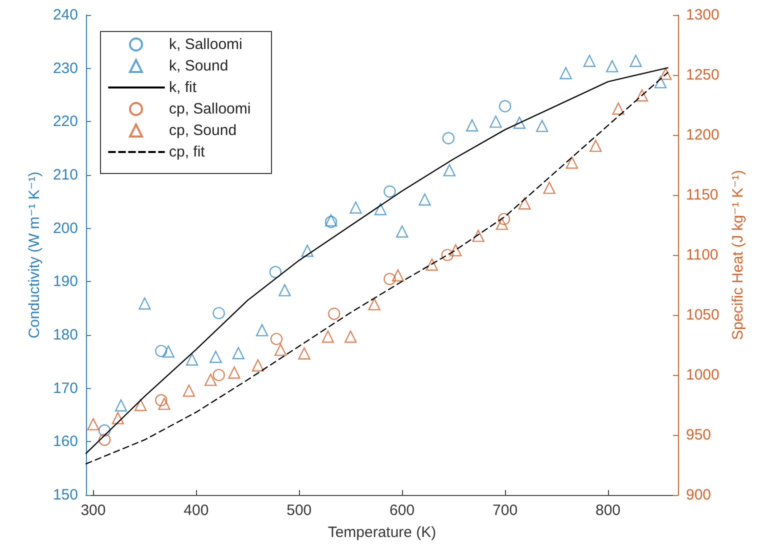 This screenshot has height=558, width=762. Describe the element at coordinates (702, 195) in the screenshot. I see `y2-tick-label: 1150` at that location.